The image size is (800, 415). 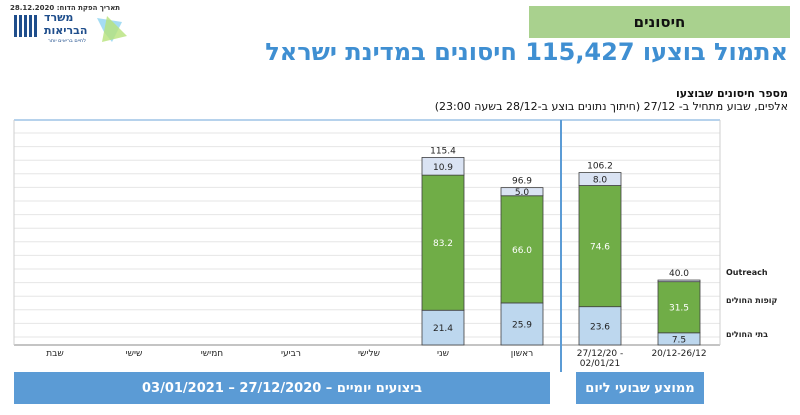 I want to click on x-tick-label: חמישי, so click(x=212, y=354).